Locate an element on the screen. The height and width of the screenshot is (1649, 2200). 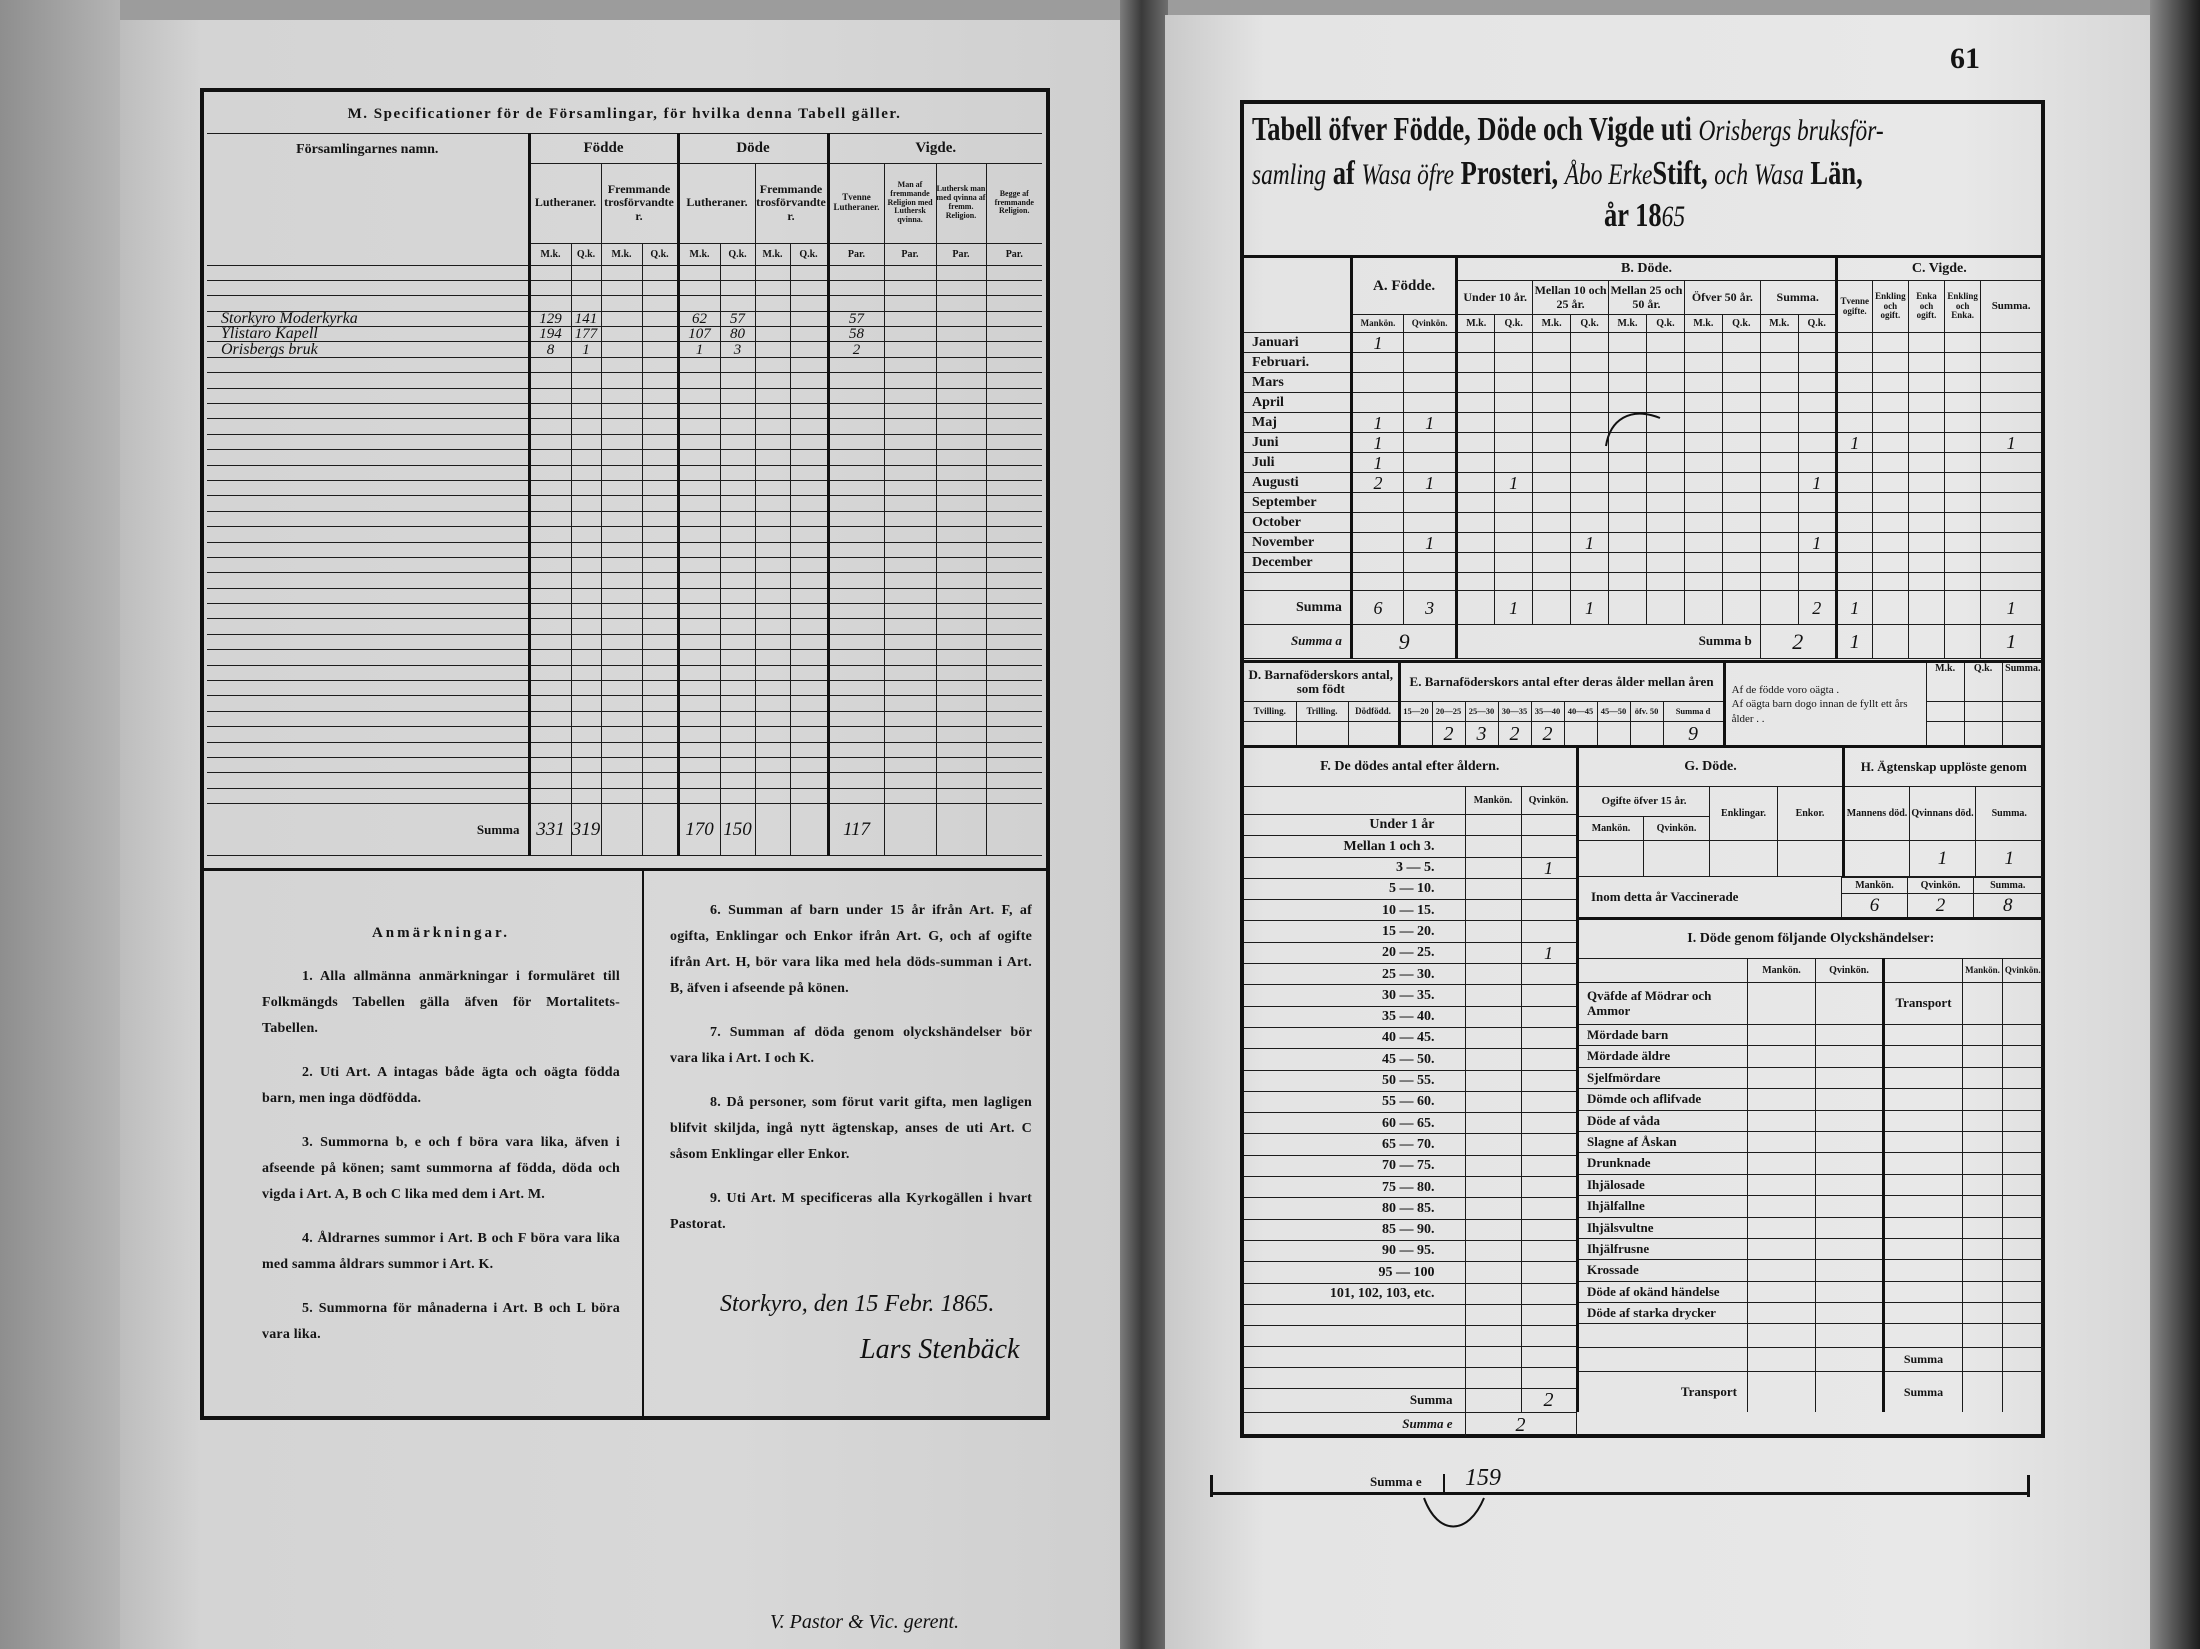
age-label: 10 — 15. is located at coordinates (1355, 910).